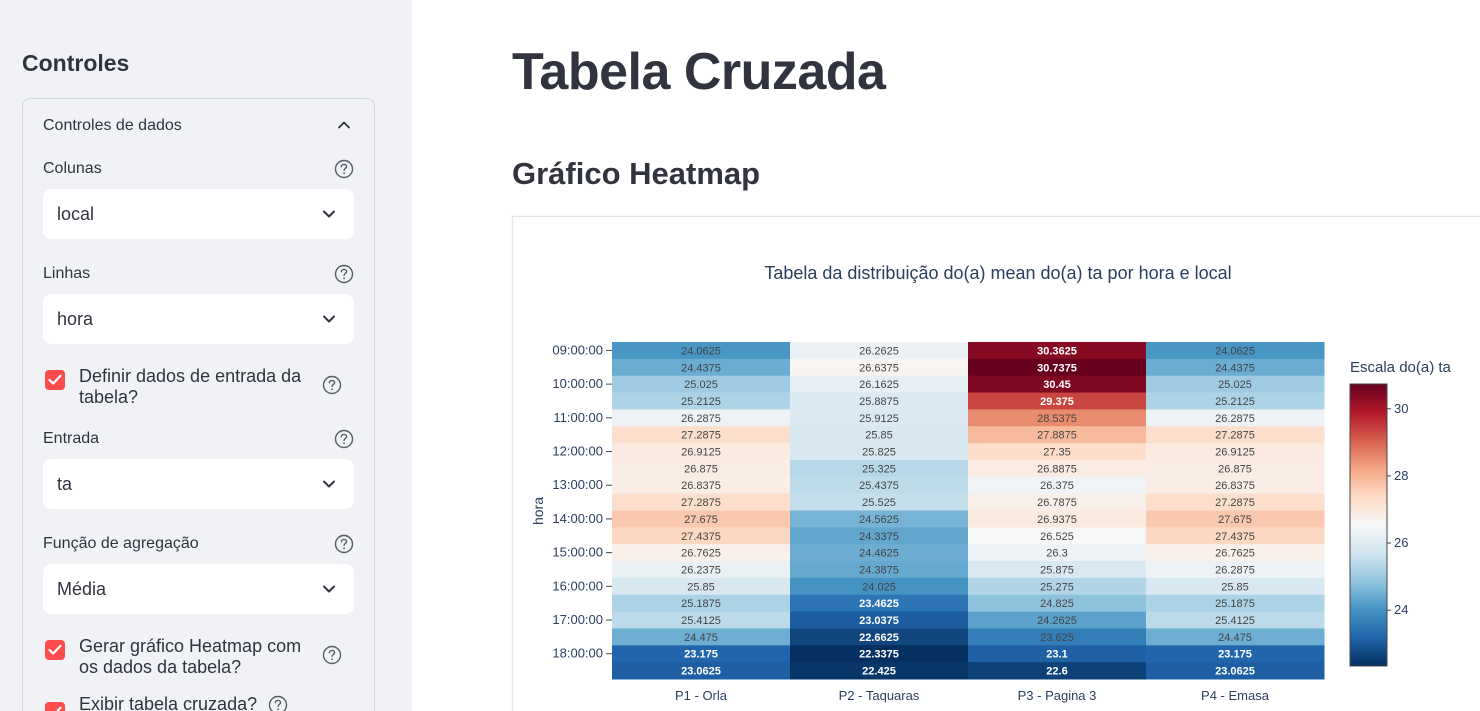  I want to click on colunas-select: local, so click(198, 214).